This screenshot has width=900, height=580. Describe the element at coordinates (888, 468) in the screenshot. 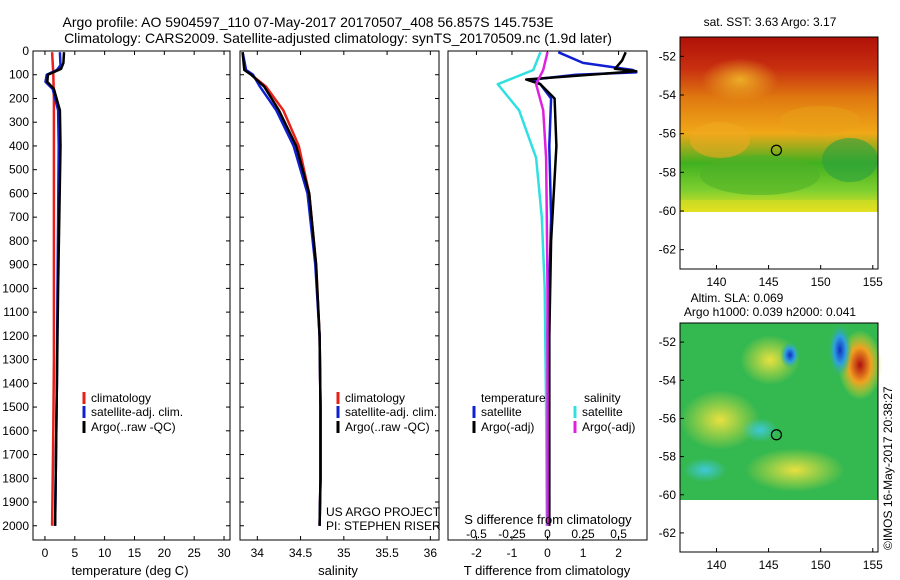

I see `credit-text: ©IMOS 16-May-2017 20:38:27` at that location.